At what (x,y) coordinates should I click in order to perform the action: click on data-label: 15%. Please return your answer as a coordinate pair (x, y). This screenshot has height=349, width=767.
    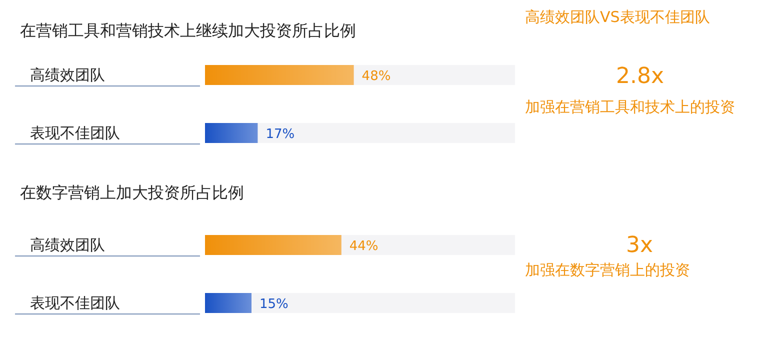
    Looking at the image, I should click on (274, 304).